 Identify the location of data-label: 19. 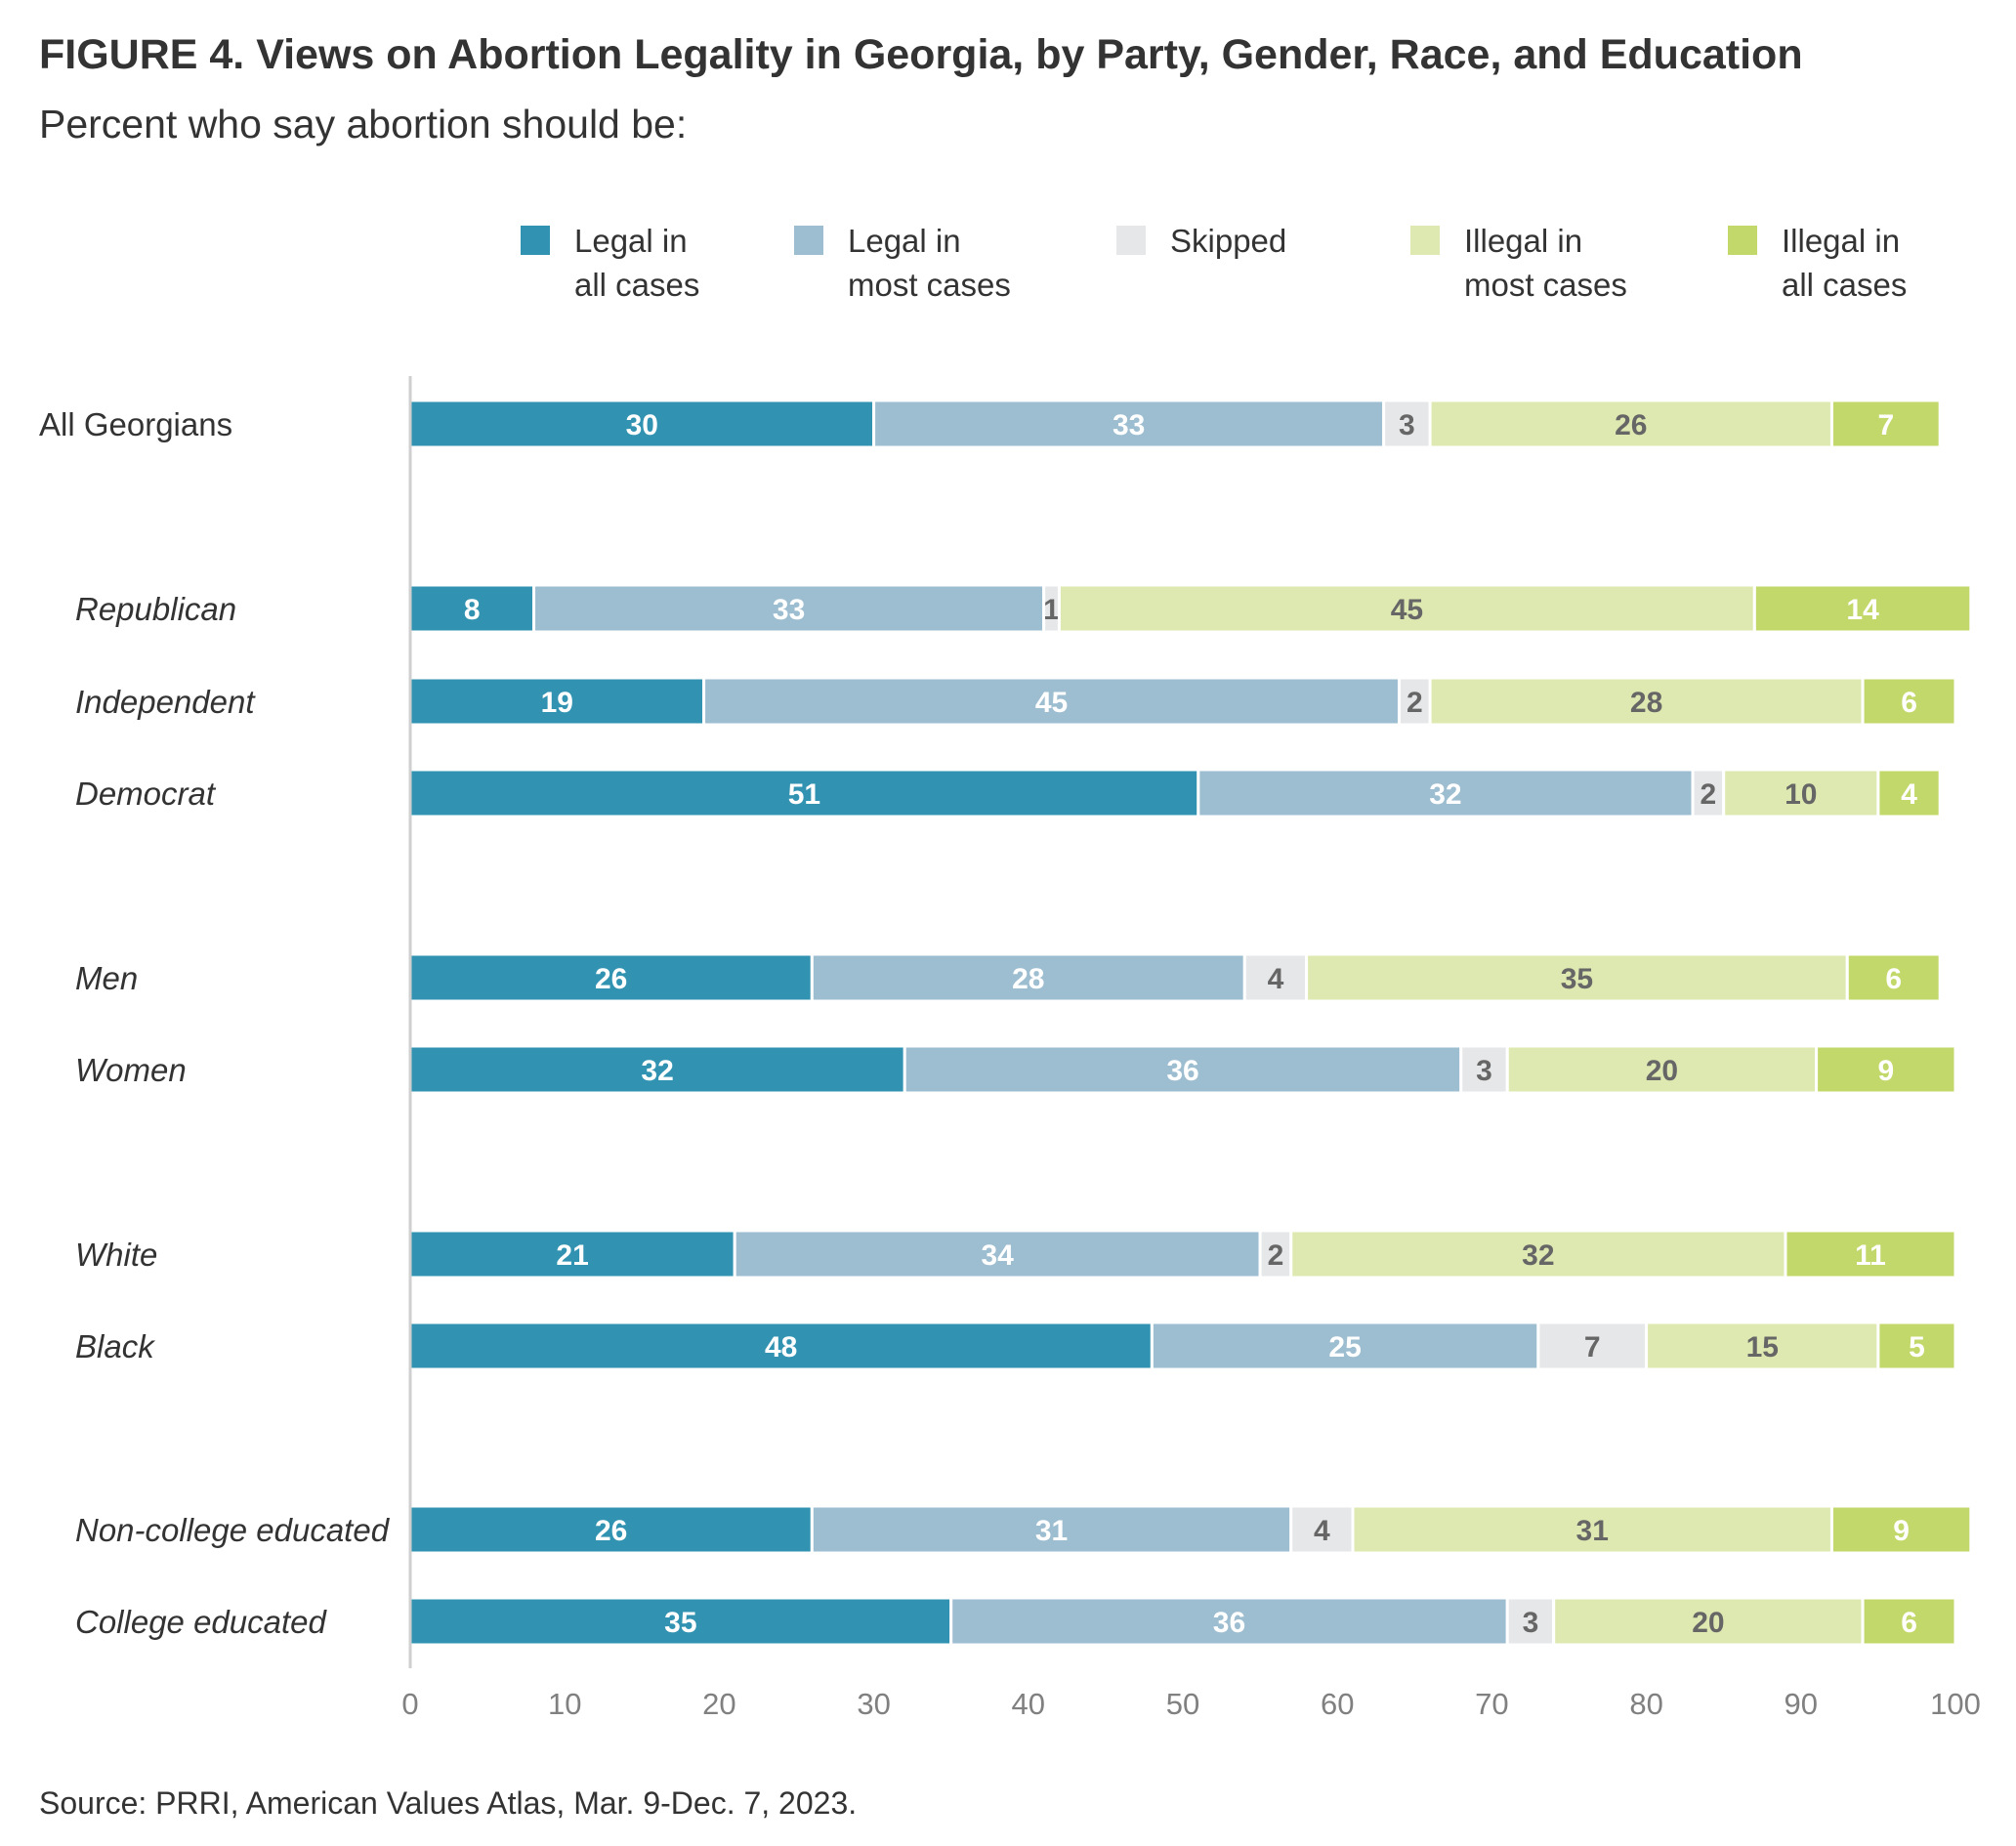
(557, 703).